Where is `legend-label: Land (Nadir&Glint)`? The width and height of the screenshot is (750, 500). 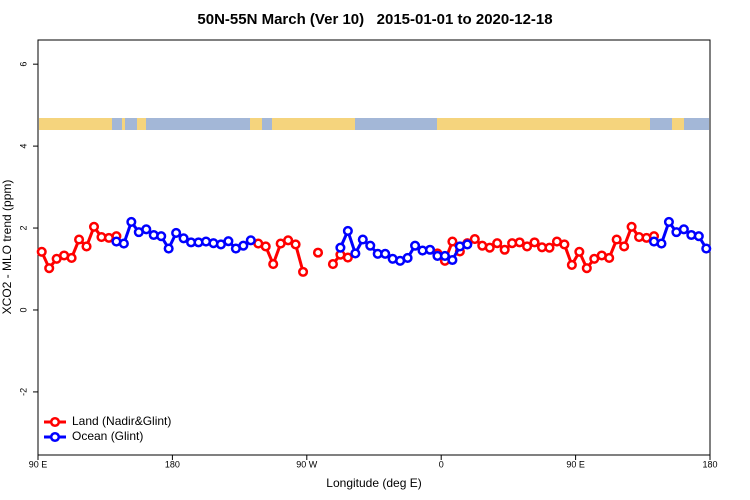 legend-label: Land (Nadir&Glint) is located at coordinates (121, 421).